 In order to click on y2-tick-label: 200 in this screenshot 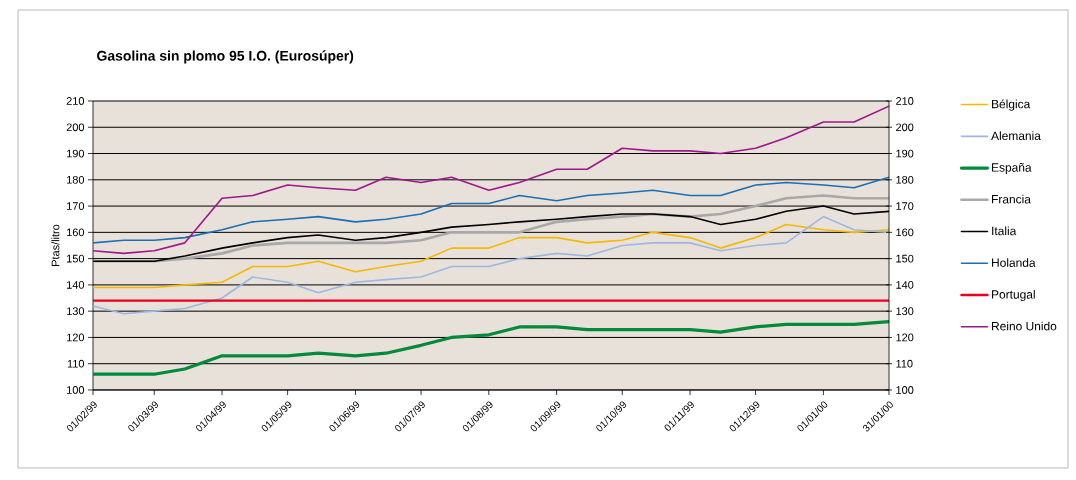, I will do `click(905, 127)`.